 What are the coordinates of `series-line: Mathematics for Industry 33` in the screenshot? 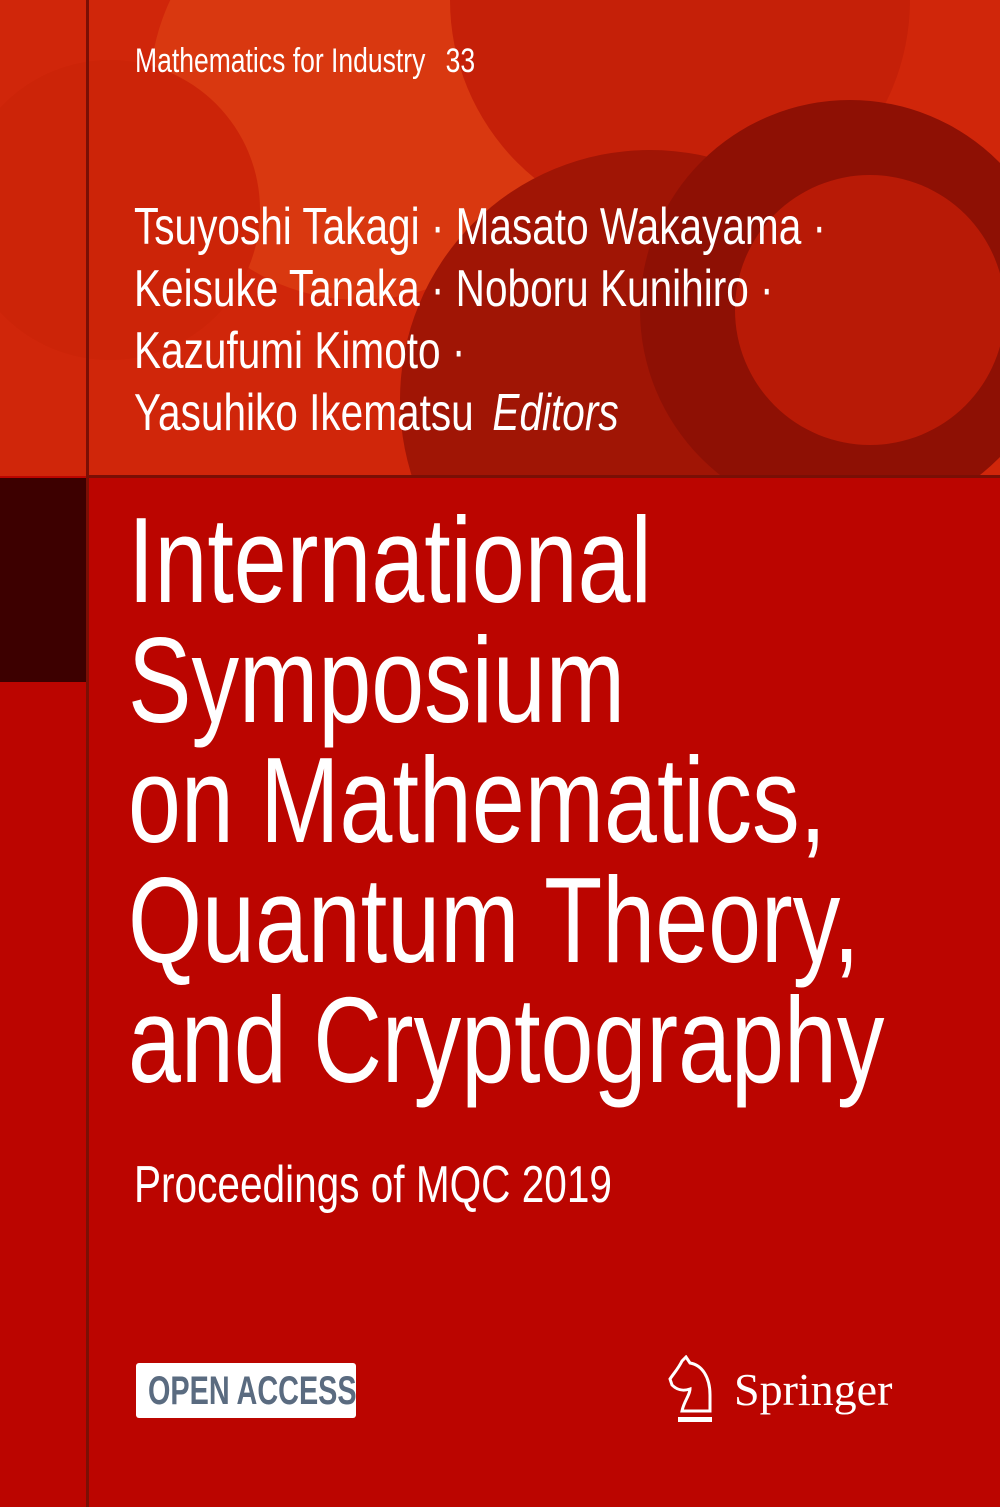 It's located at (353, 61).